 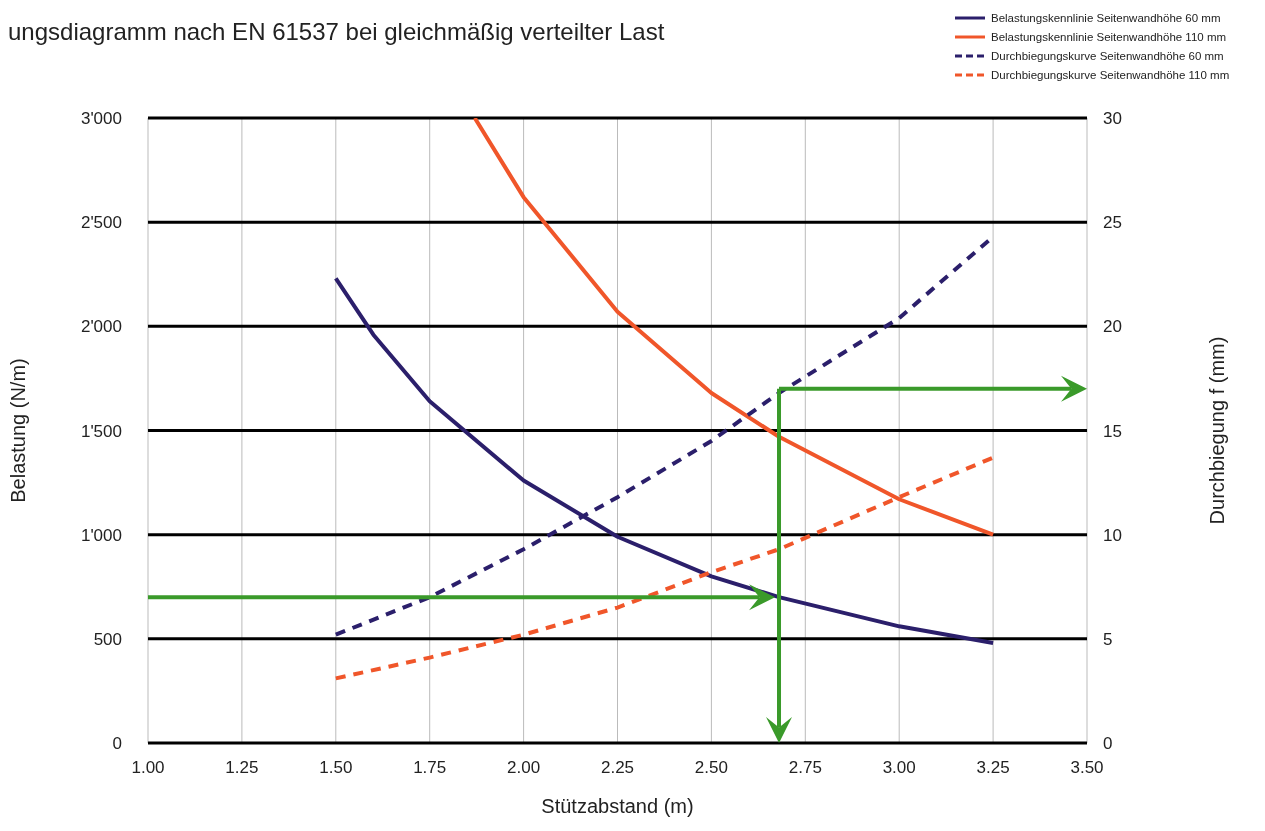 I want to click on x-tick-label: 1.50, so click(x=336, y=768).